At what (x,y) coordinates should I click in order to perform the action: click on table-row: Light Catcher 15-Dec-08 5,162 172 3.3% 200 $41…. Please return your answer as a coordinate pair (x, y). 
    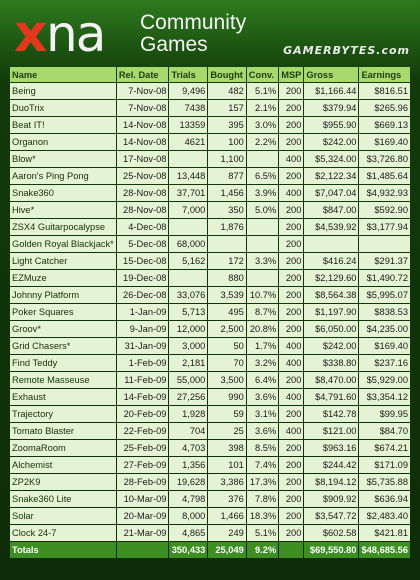
    Looking at the image, I should click on (210, 261).